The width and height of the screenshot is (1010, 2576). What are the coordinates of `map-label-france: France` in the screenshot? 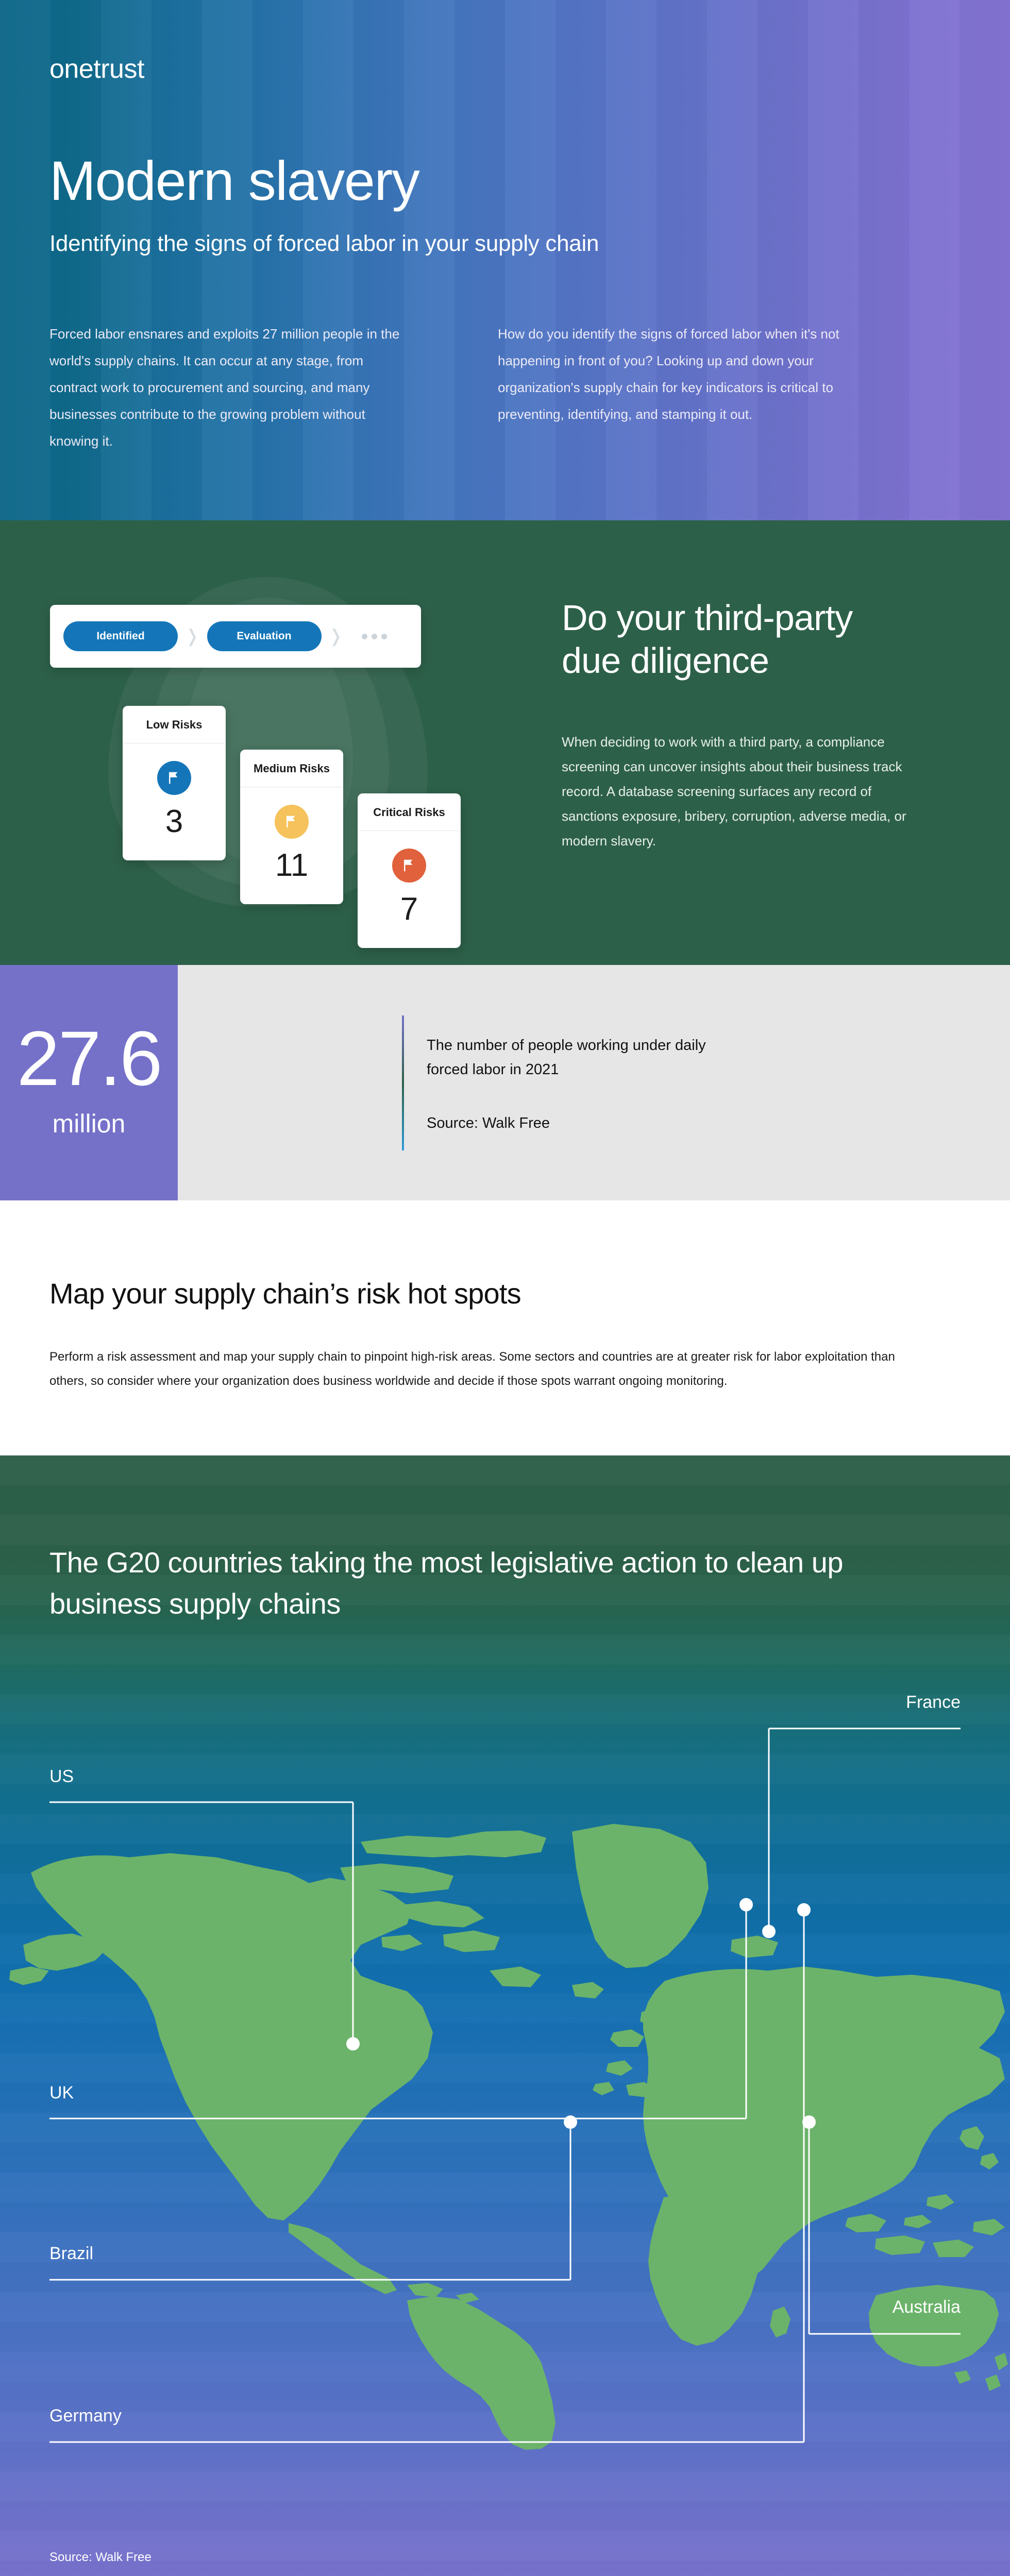 It's located at (933, 1702).